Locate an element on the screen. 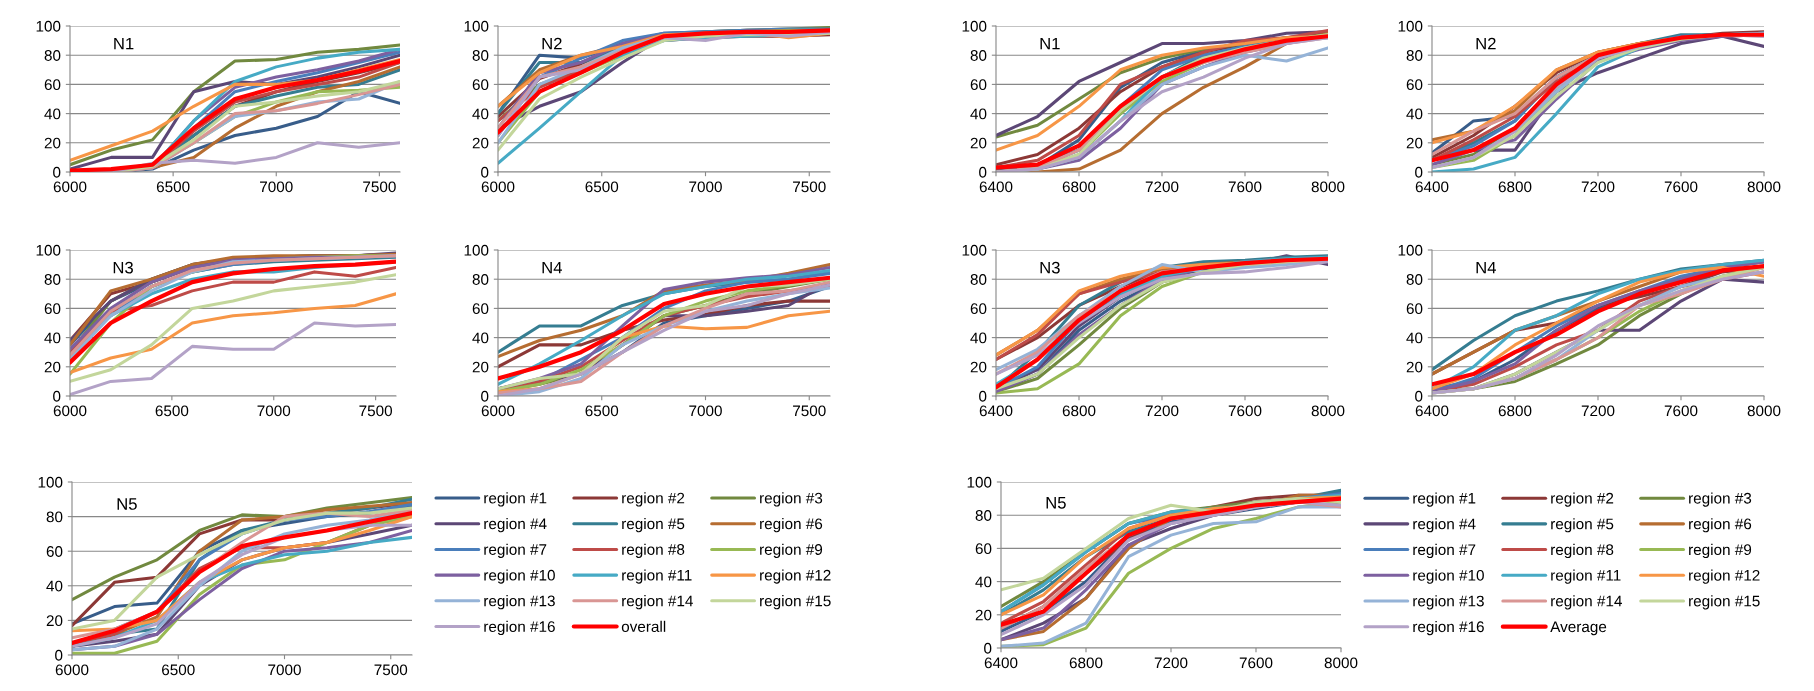 The image size is (1814, 691). text: N4 is located at coordinates (1486, 267).